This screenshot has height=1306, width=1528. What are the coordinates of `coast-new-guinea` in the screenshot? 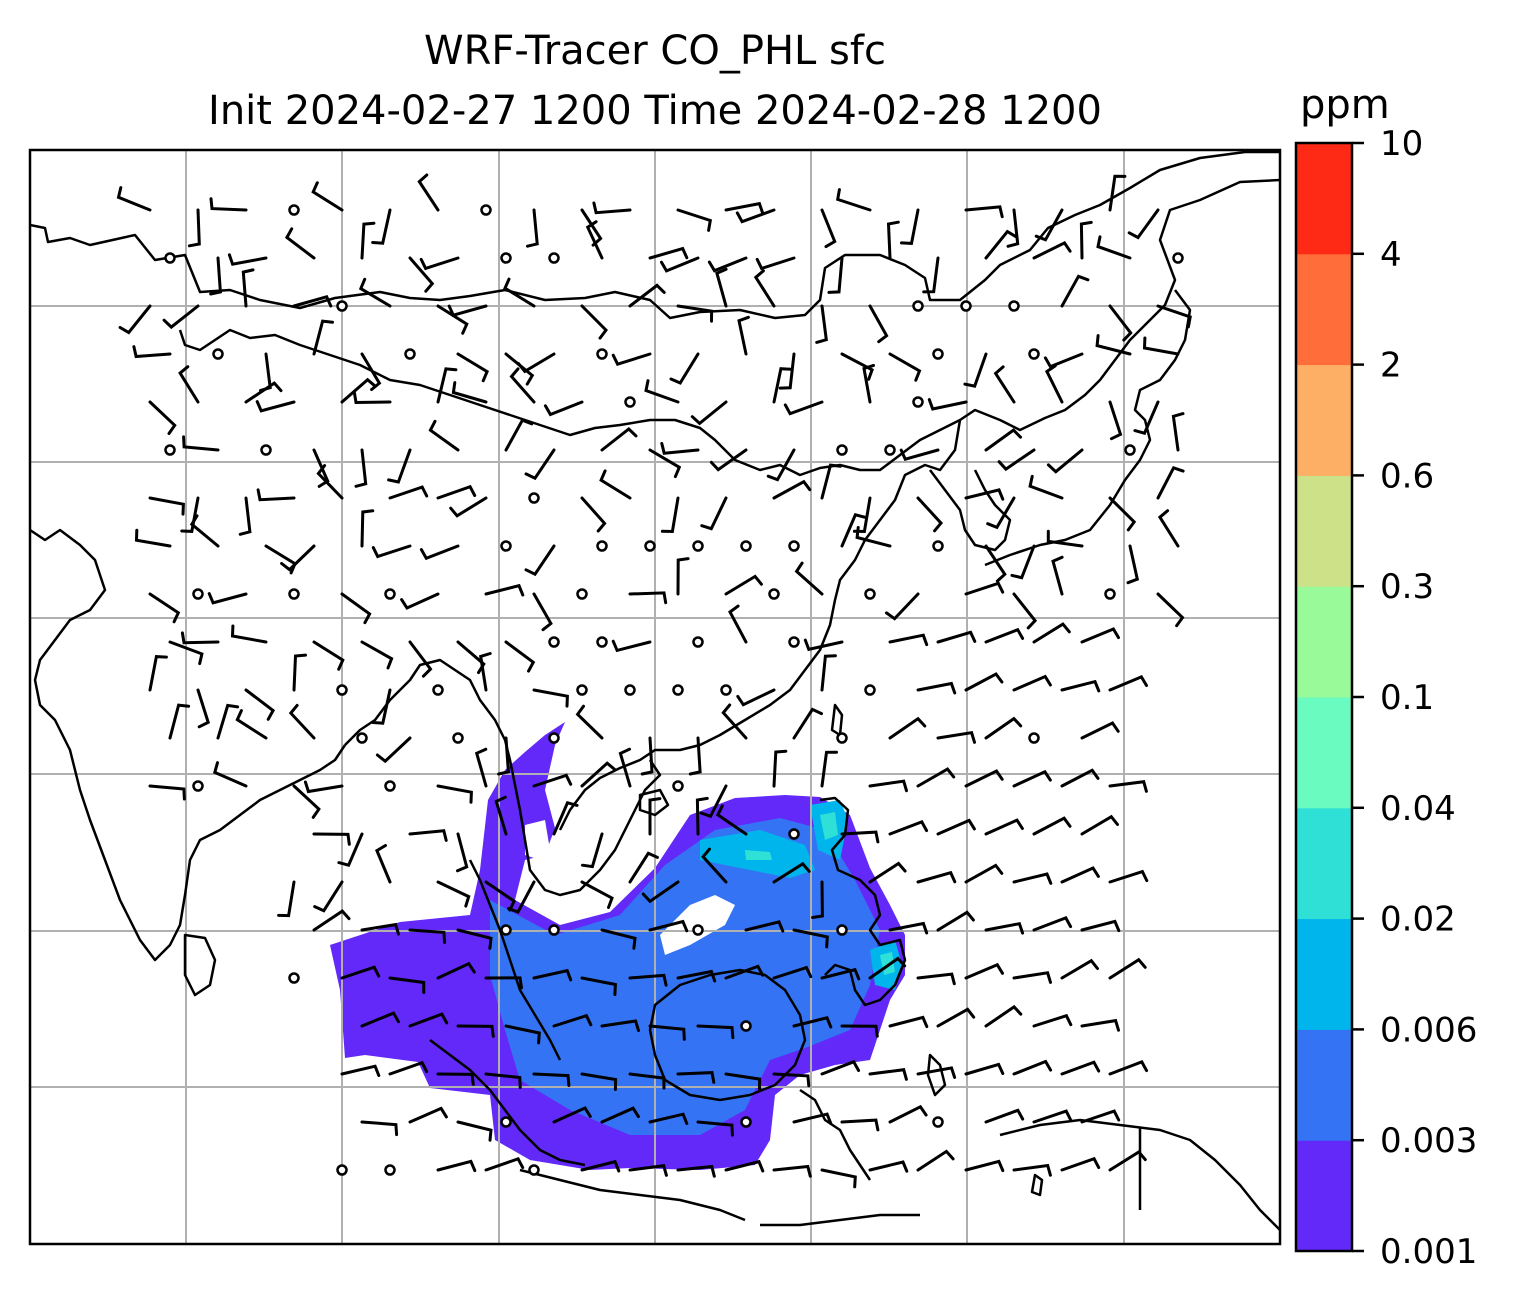 It's located at (1139, 1174).